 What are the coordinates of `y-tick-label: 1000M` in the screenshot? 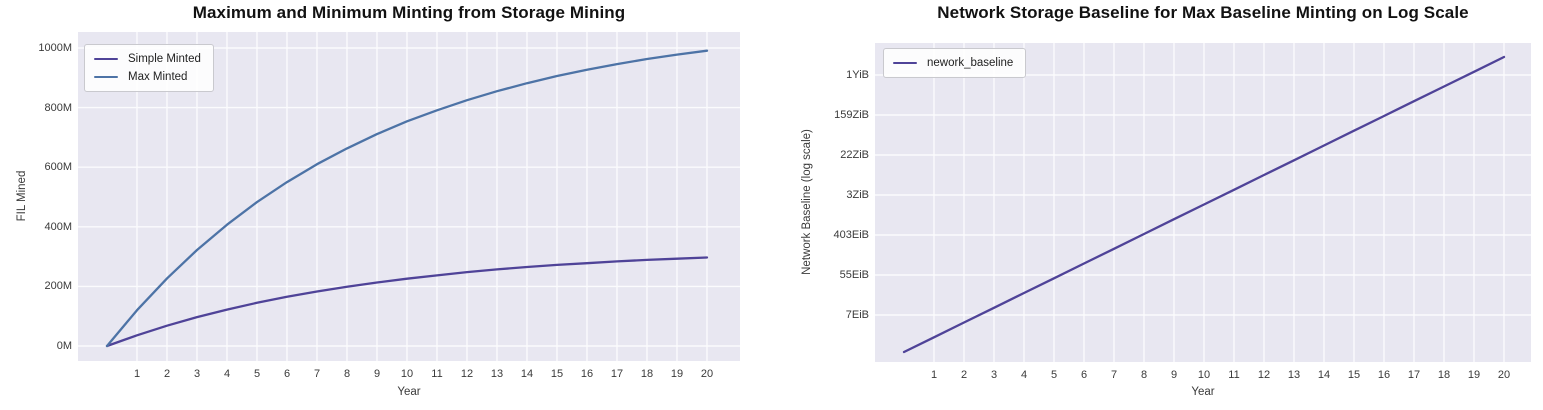 It's located at (55, 48).